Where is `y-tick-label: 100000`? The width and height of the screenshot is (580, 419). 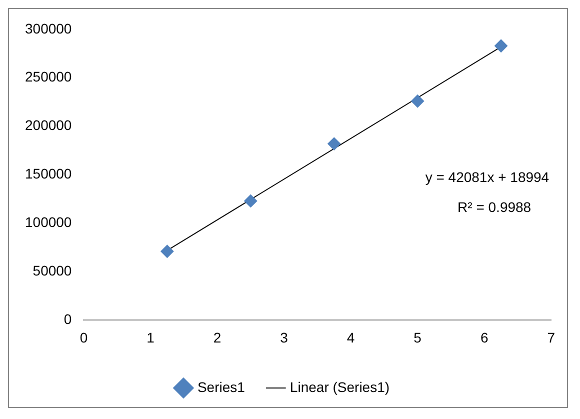
y-tick-label: 100000 is located at coordinates (48, 222).